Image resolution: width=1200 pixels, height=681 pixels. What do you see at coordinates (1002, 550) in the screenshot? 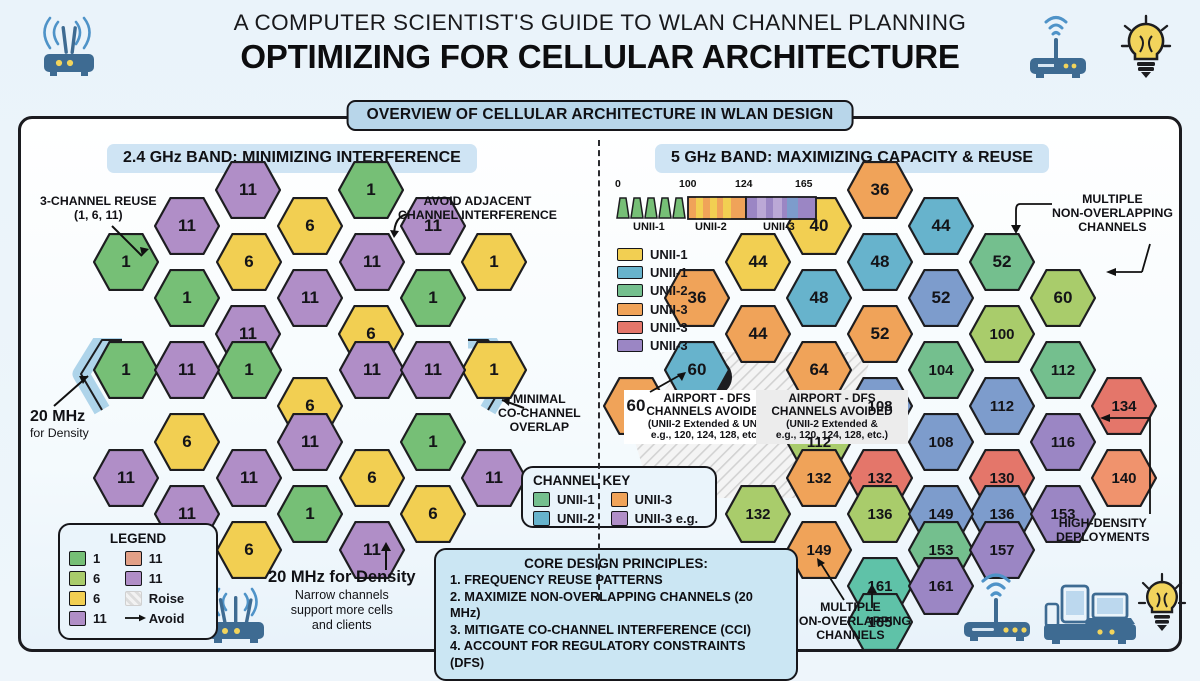
I see `hex-cell-5ghz: 157` at bounding box center [1002, 550].